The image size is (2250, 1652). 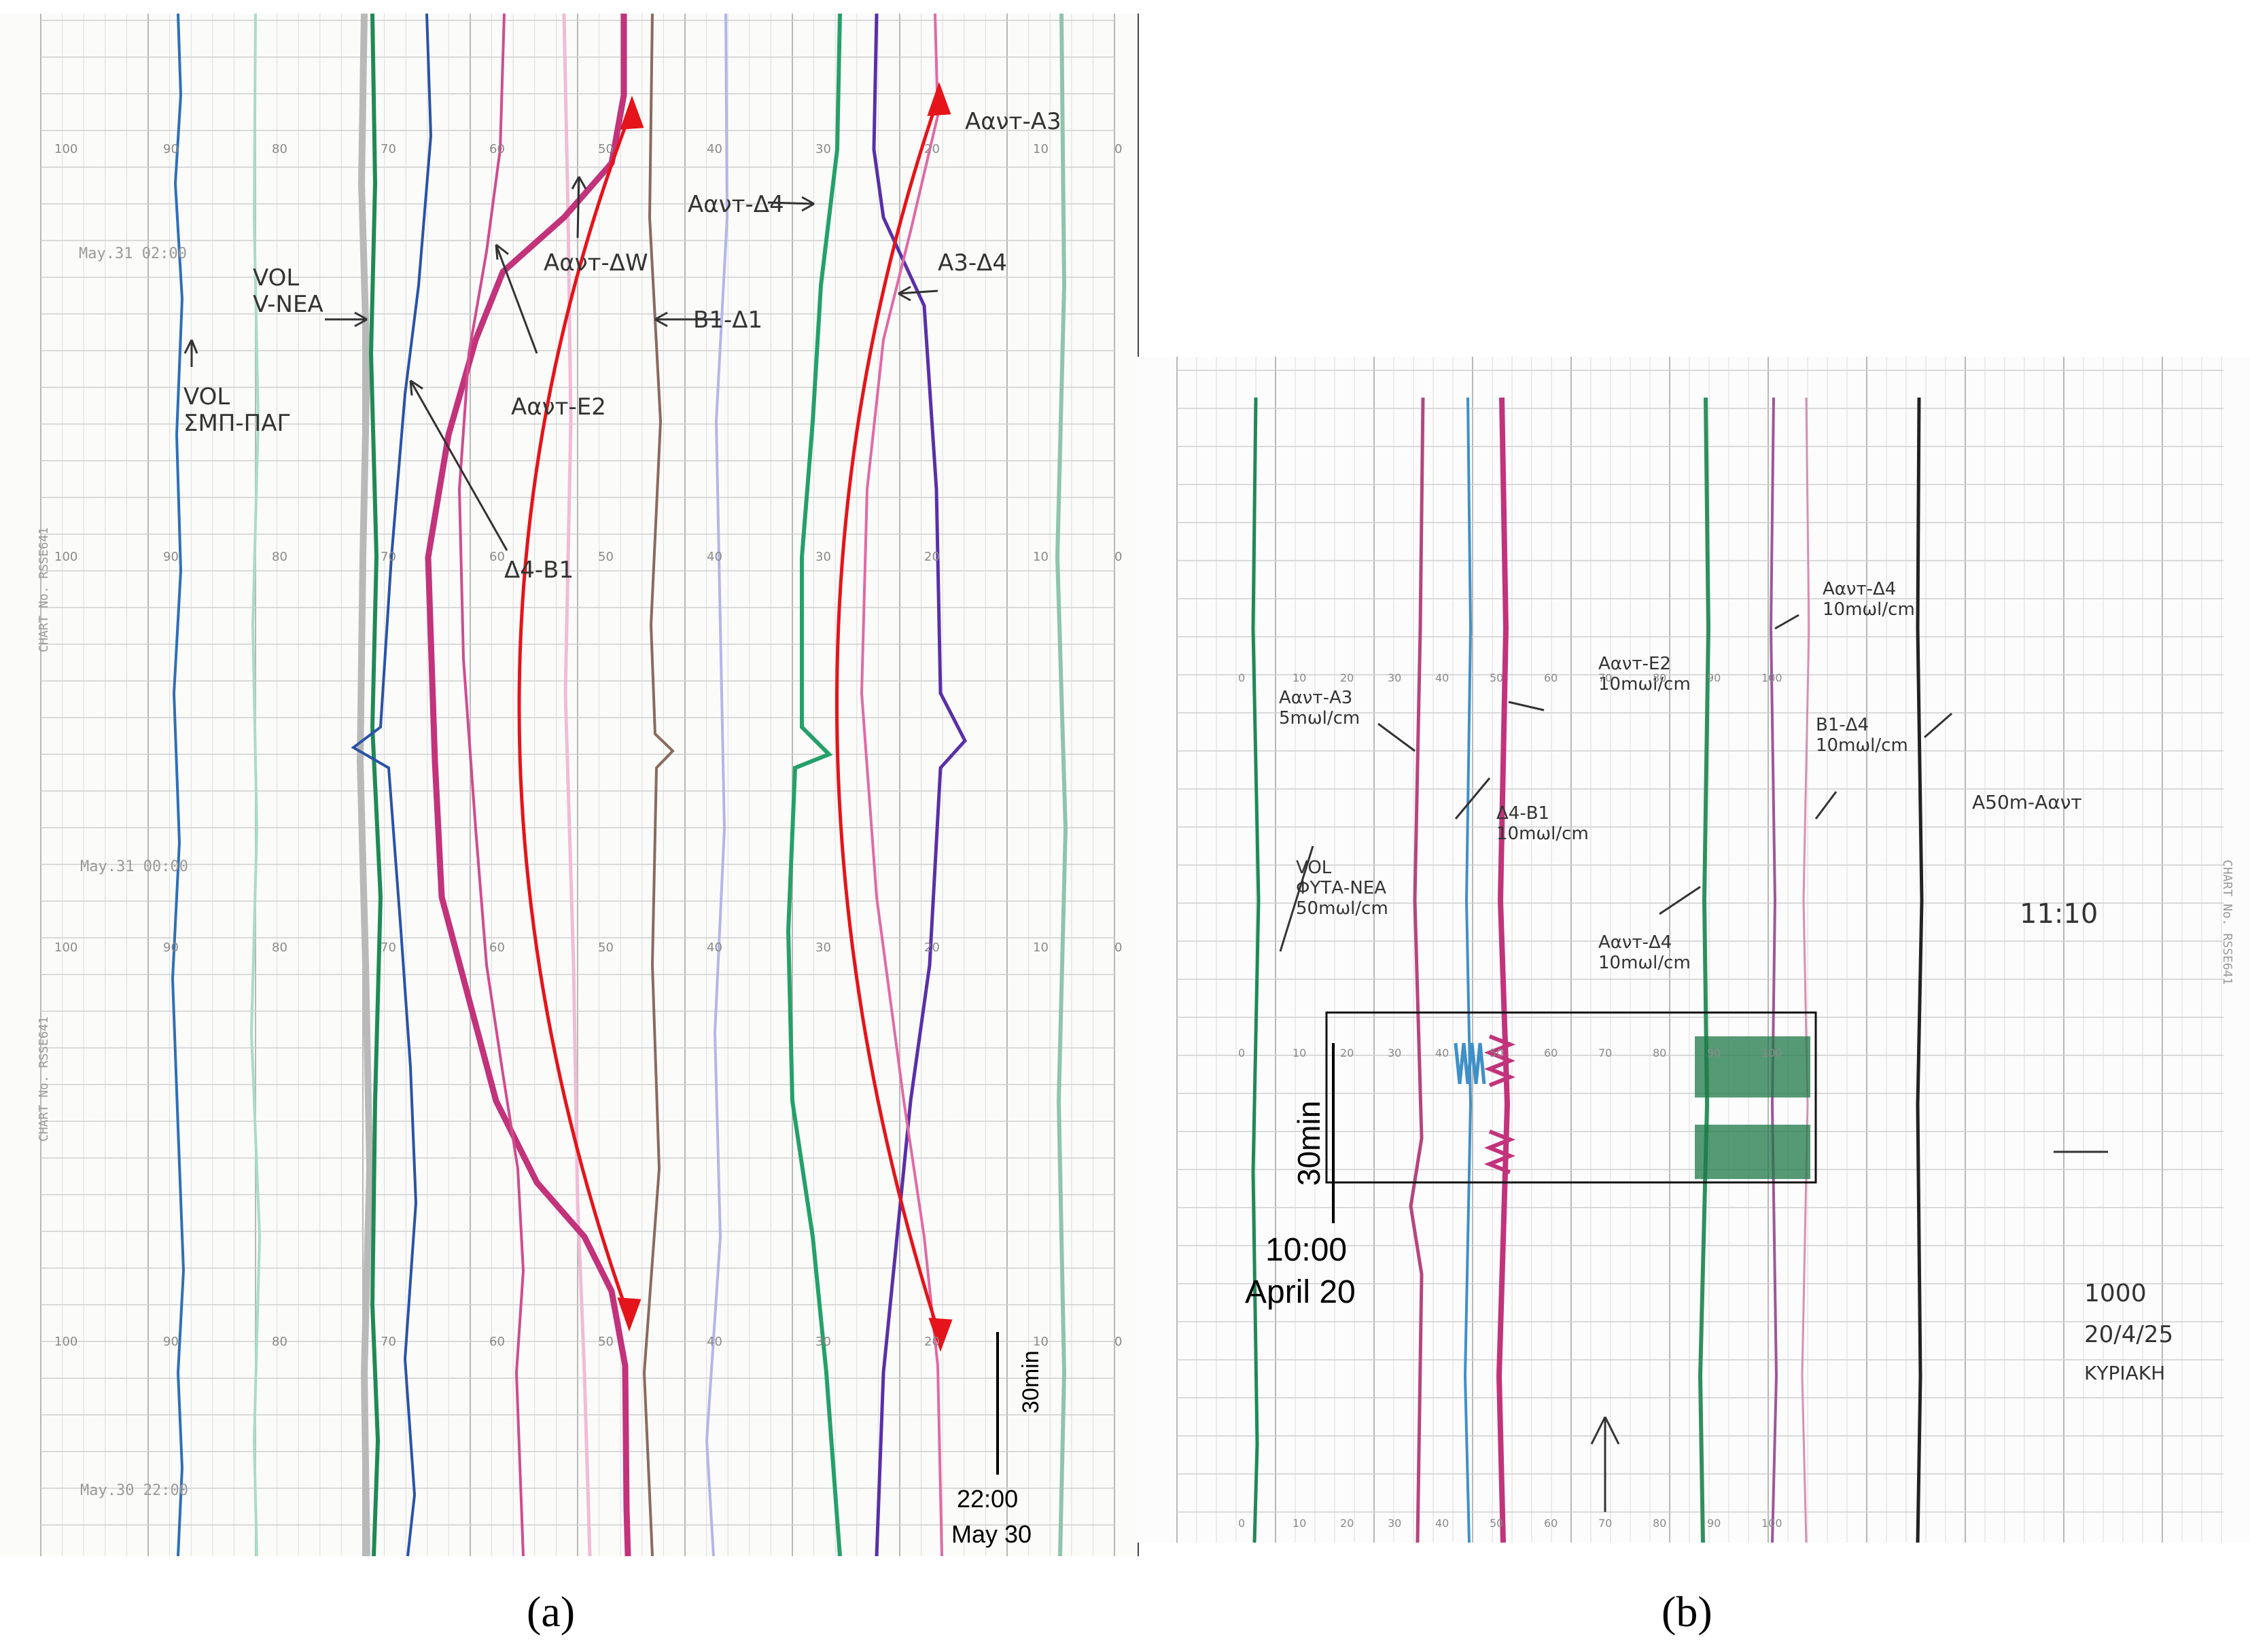 What do you see at coordinates (2115, 1293) in the screenshot?
I see `handwritten-note-1: 1000` at bounding box center [2115, 1293].